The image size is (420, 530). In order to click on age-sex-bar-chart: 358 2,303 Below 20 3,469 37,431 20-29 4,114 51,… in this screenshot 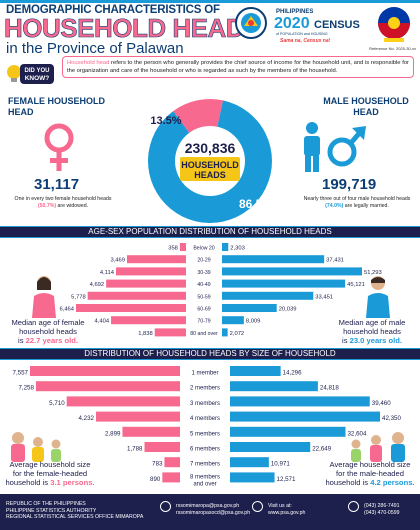, I will do `click(220, 290)`.